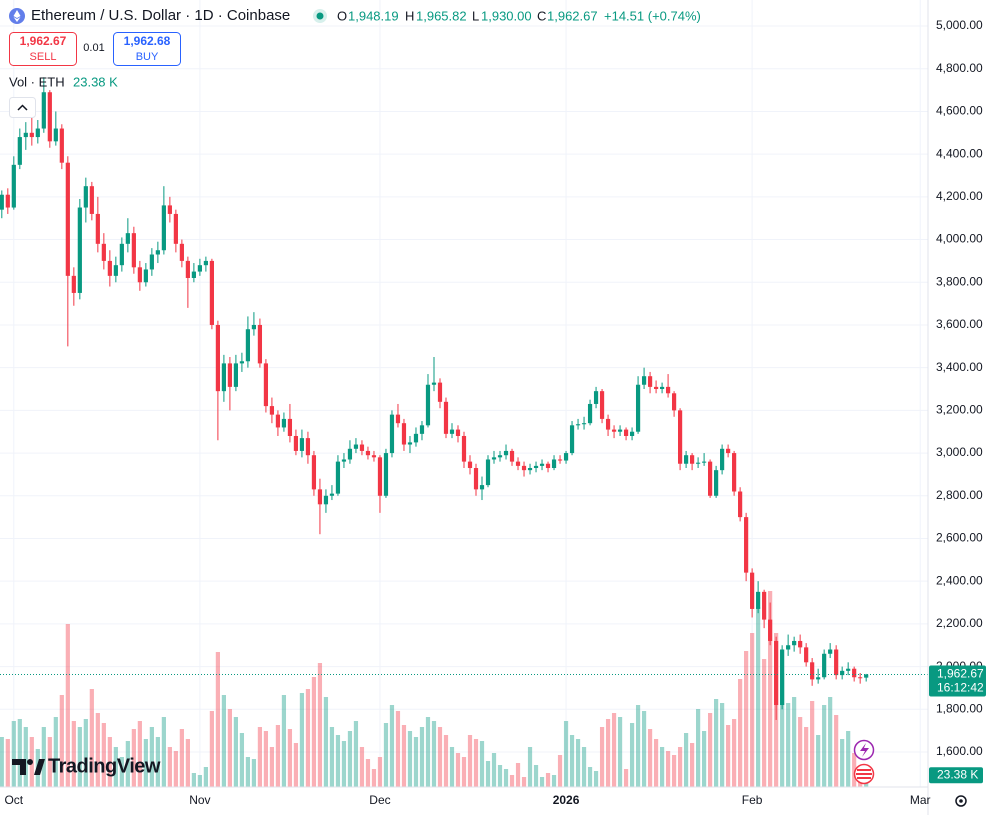 This screenshot has width=994, height=815. Describe the element at coordinates (43, 41) in the screenshot. I see `sell-price: 1,962.67` at that location.